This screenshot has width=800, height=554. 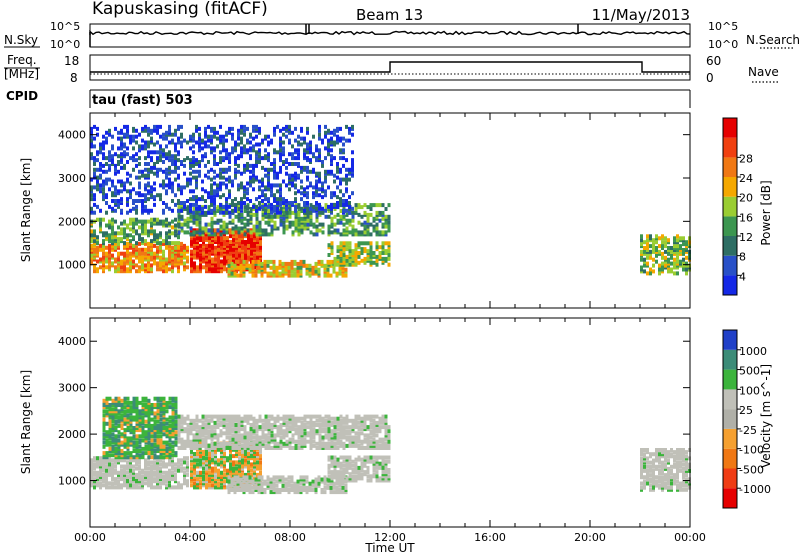 What do you see at coordinates (65, 26) in the screenshot?
I see `nsky-ytick-top: 10^5` at bounding box center [65, 26].